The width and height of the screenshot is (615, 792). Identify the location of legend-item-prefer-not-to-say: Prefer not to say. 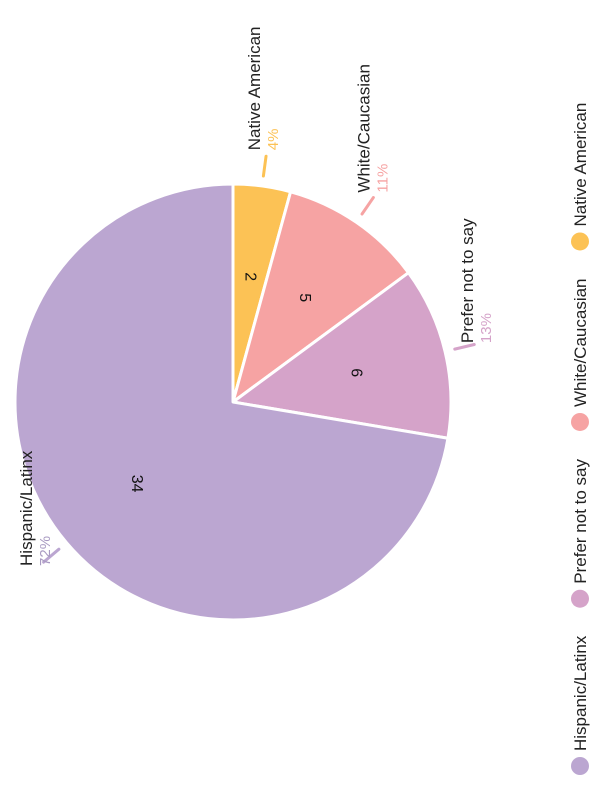
(580, 533).